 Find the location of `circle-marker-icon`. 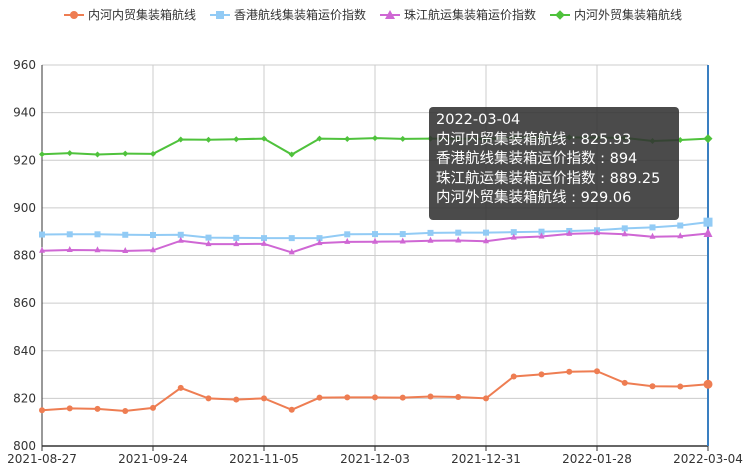

circle-marker-icon is located at coordinates (73, 15).